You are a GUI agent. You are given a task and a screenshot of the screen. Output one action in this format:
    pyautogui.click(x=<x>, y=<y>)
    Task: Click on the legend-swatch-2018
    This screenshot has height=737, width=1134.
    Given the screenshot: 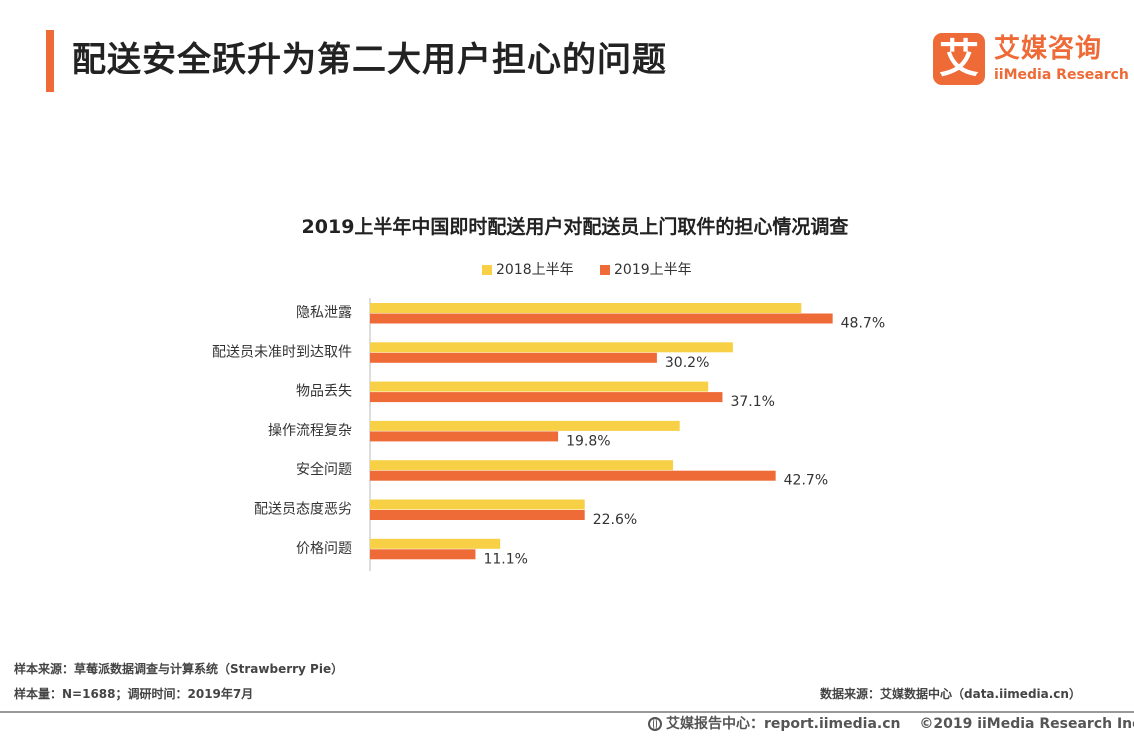 What is the action you would take?
    pyautogui.click(x=487, y=270)
    